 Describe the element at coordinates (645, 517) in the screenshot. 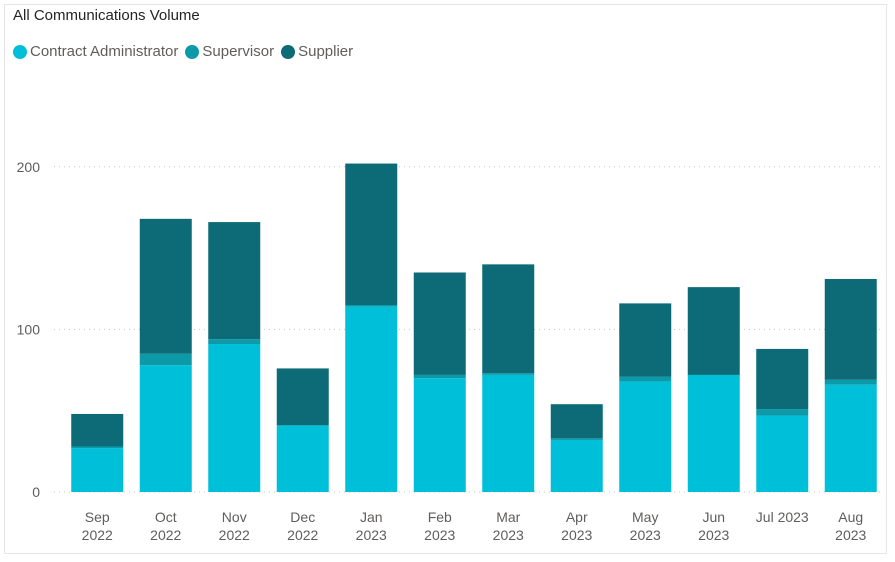

I see `x-tick-label: May` at that location.